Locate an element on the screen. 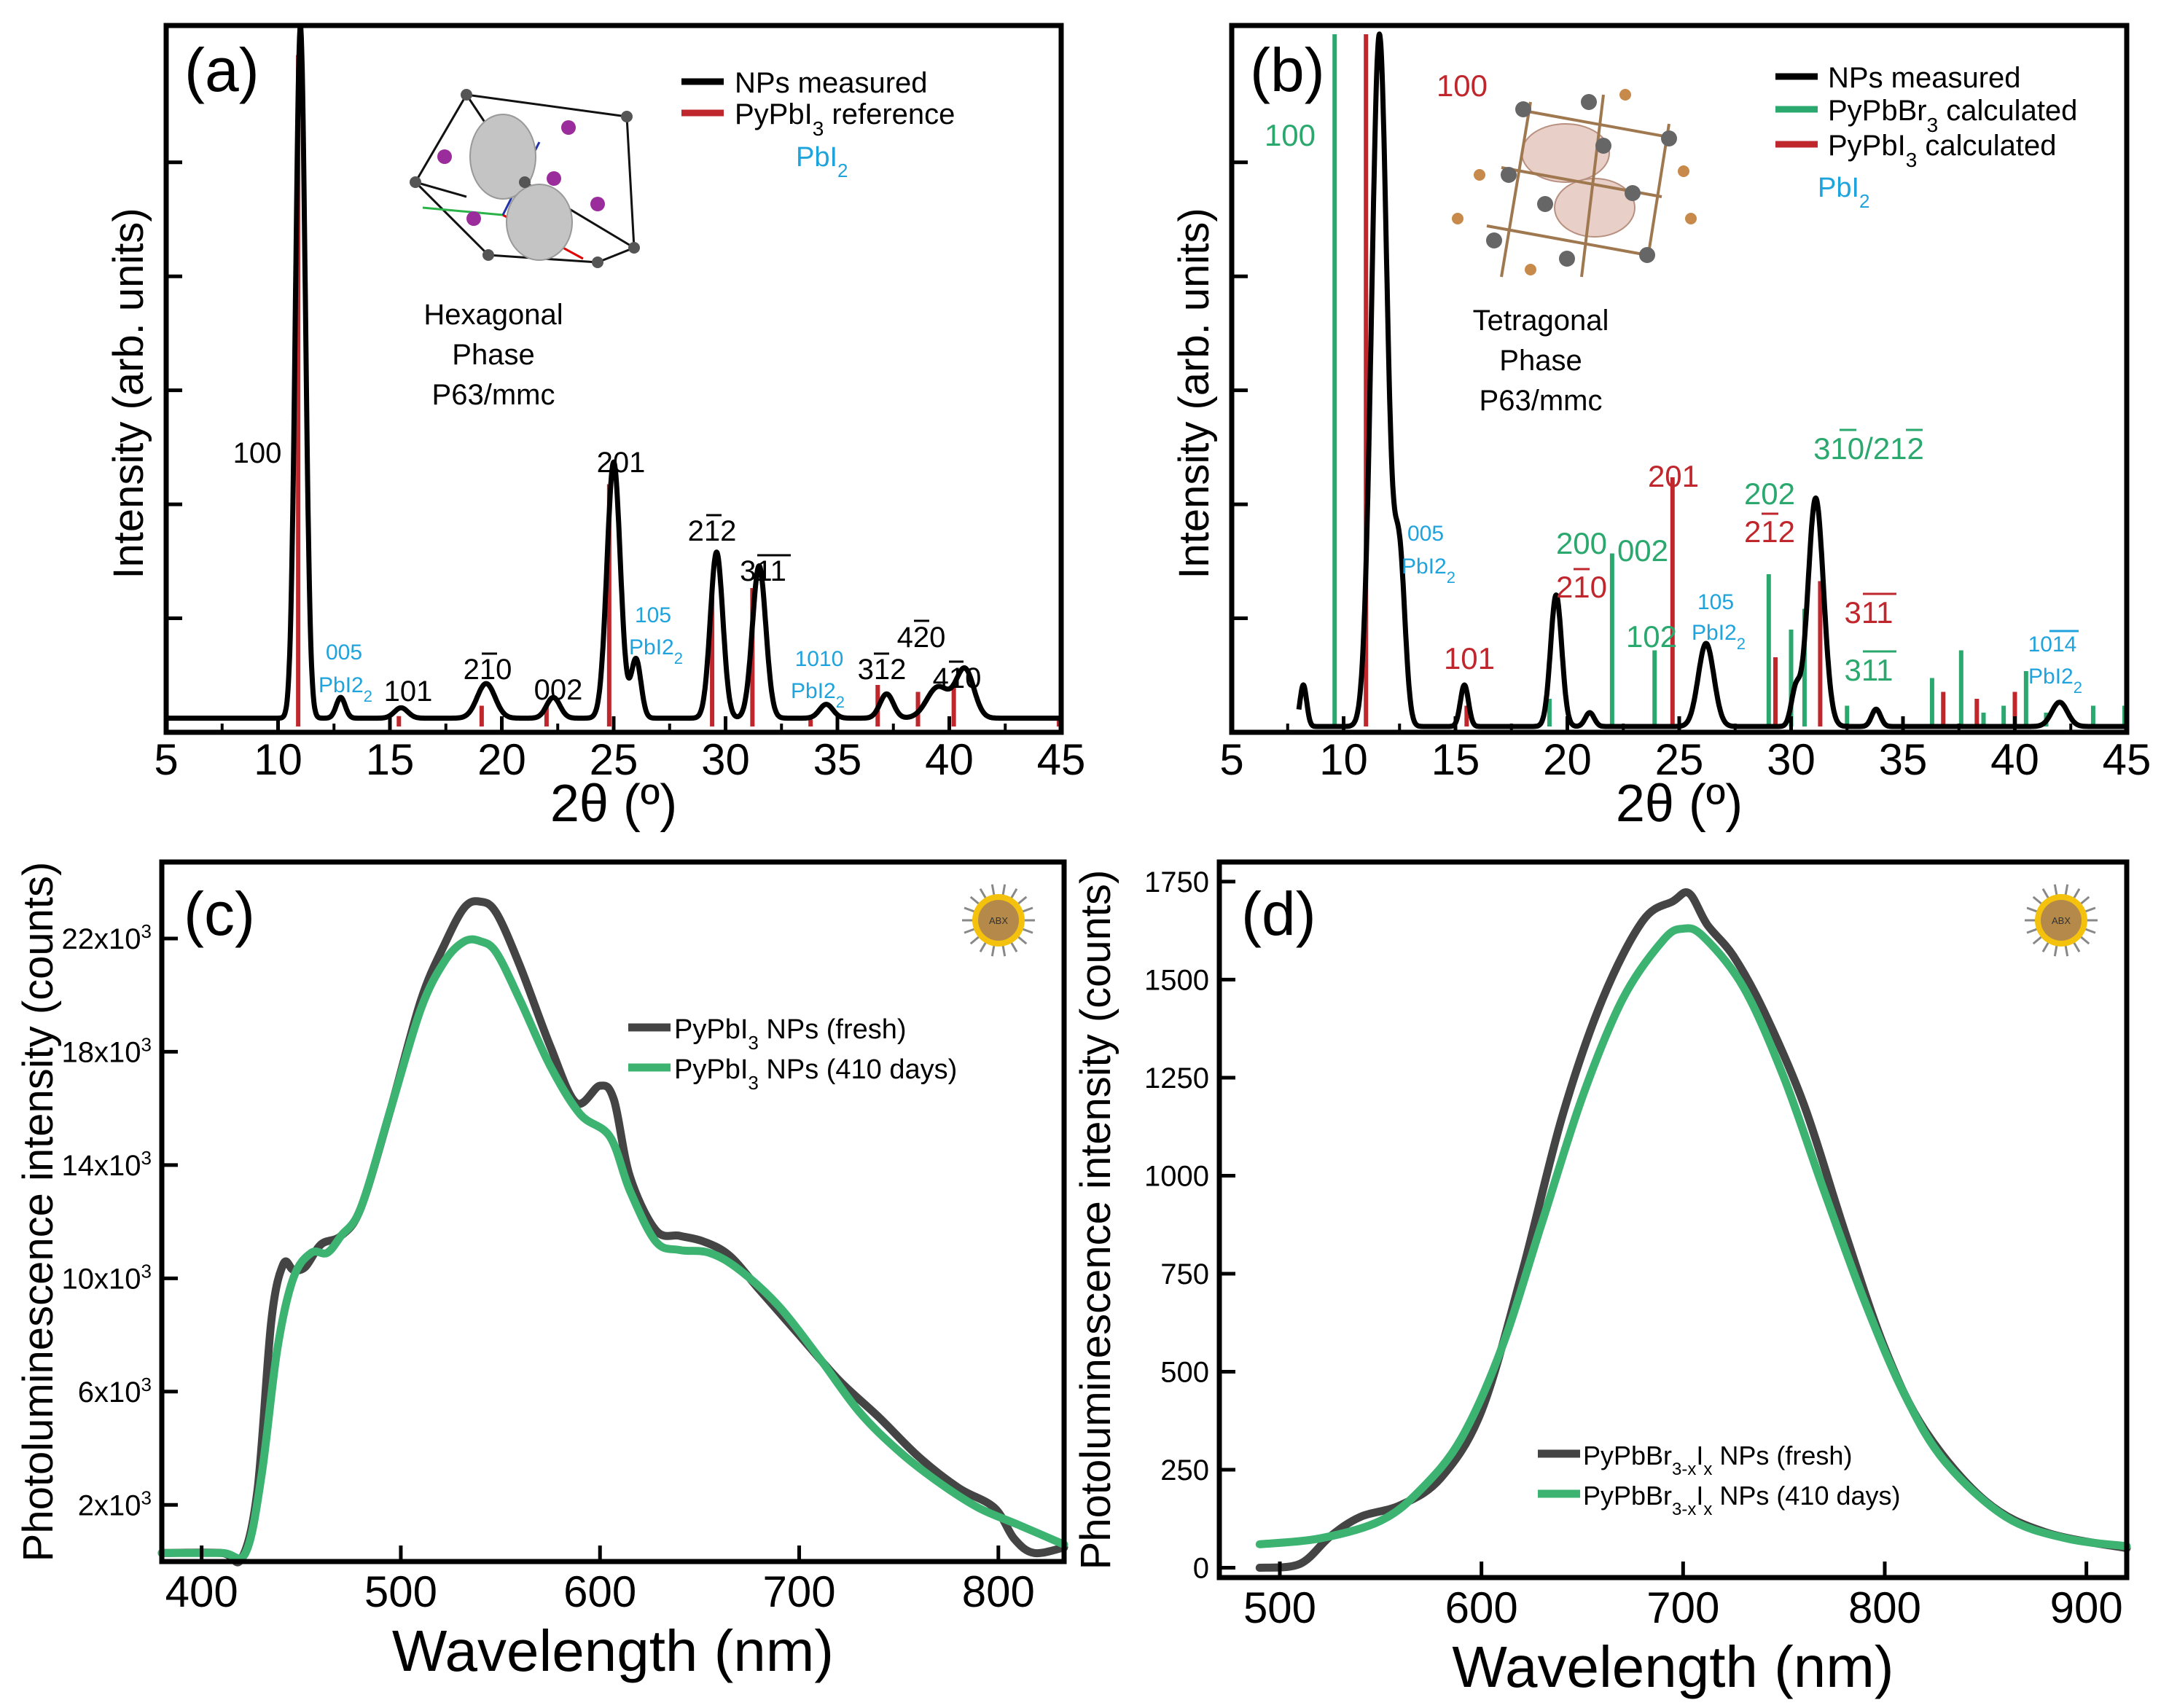 The width and height of the screenshot is (2169, 1708). y-tick-label: 1250 is located at coordinates (1176, 1078).